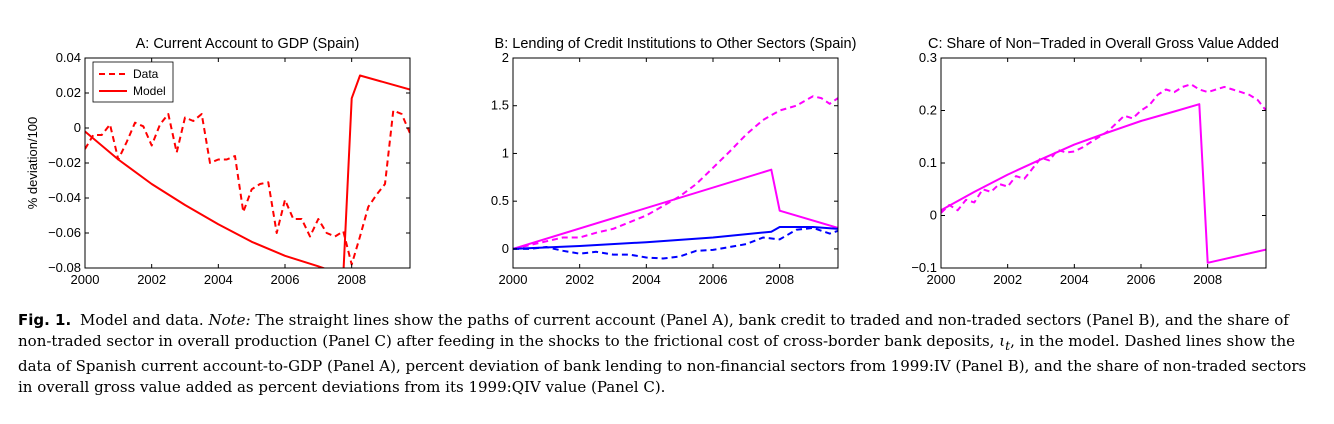 The width and height of the screenshot is (1334, 424). Describe the element at coordinates (229, 320) in the screenshot. I see `caption-note-label: Note:` at that location.